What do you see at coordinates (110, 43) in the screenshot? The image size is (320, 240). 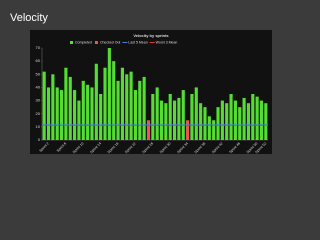 I see `legend-label: Checked Out` at bounding box center [110, 43].